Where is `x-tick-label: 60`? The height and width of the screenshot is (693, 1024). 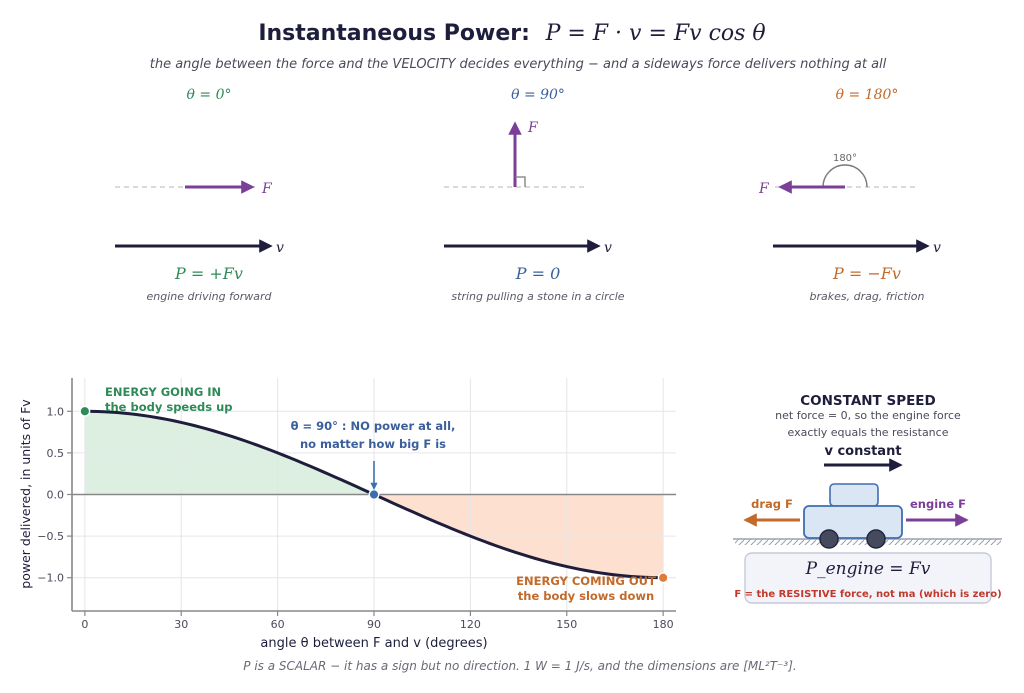 x-tick-label: 60 is located at coordinates (278, 624).